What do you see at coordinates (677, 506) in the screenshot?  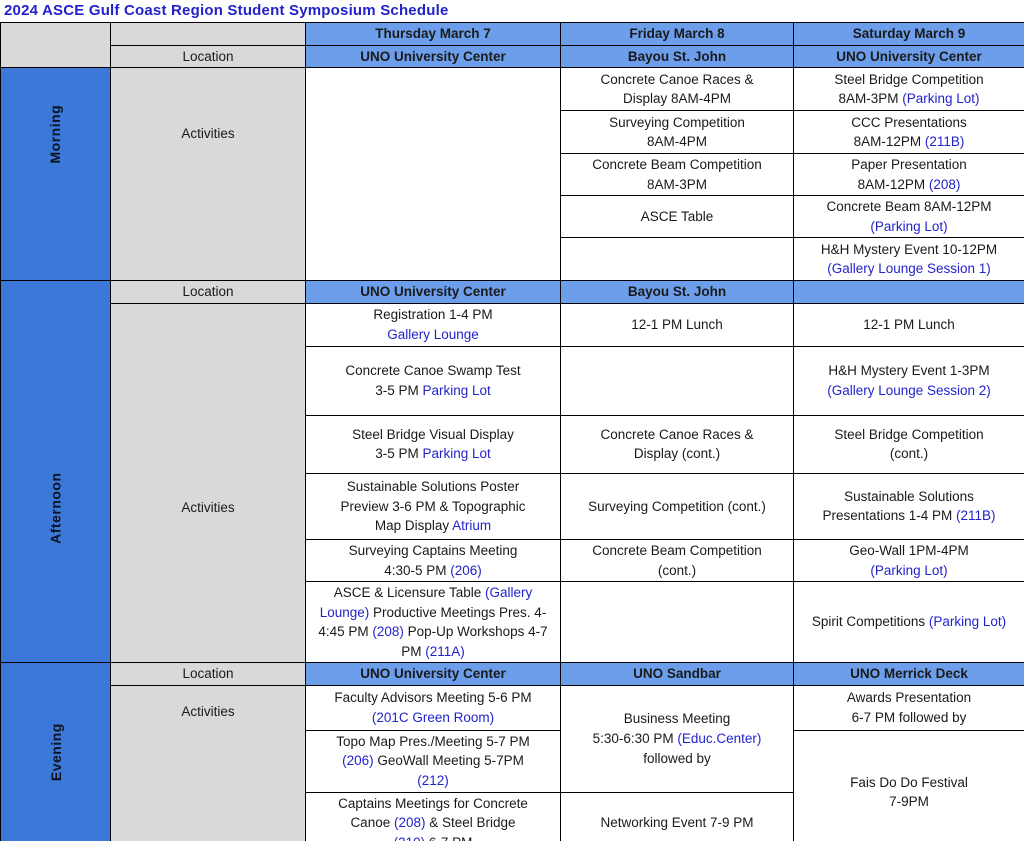 I see `cell-afternoon-fri-r3: Surveying Competition (cont.)` at bounding box center [677, 506].